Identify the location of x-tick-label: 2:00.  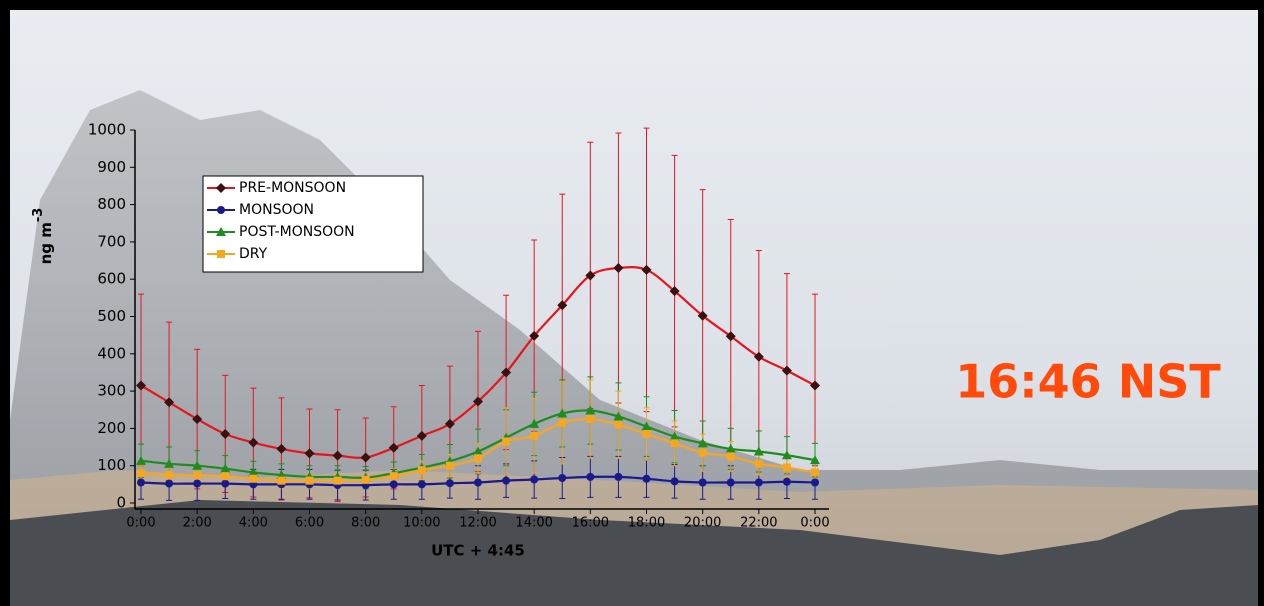
(197, 523).